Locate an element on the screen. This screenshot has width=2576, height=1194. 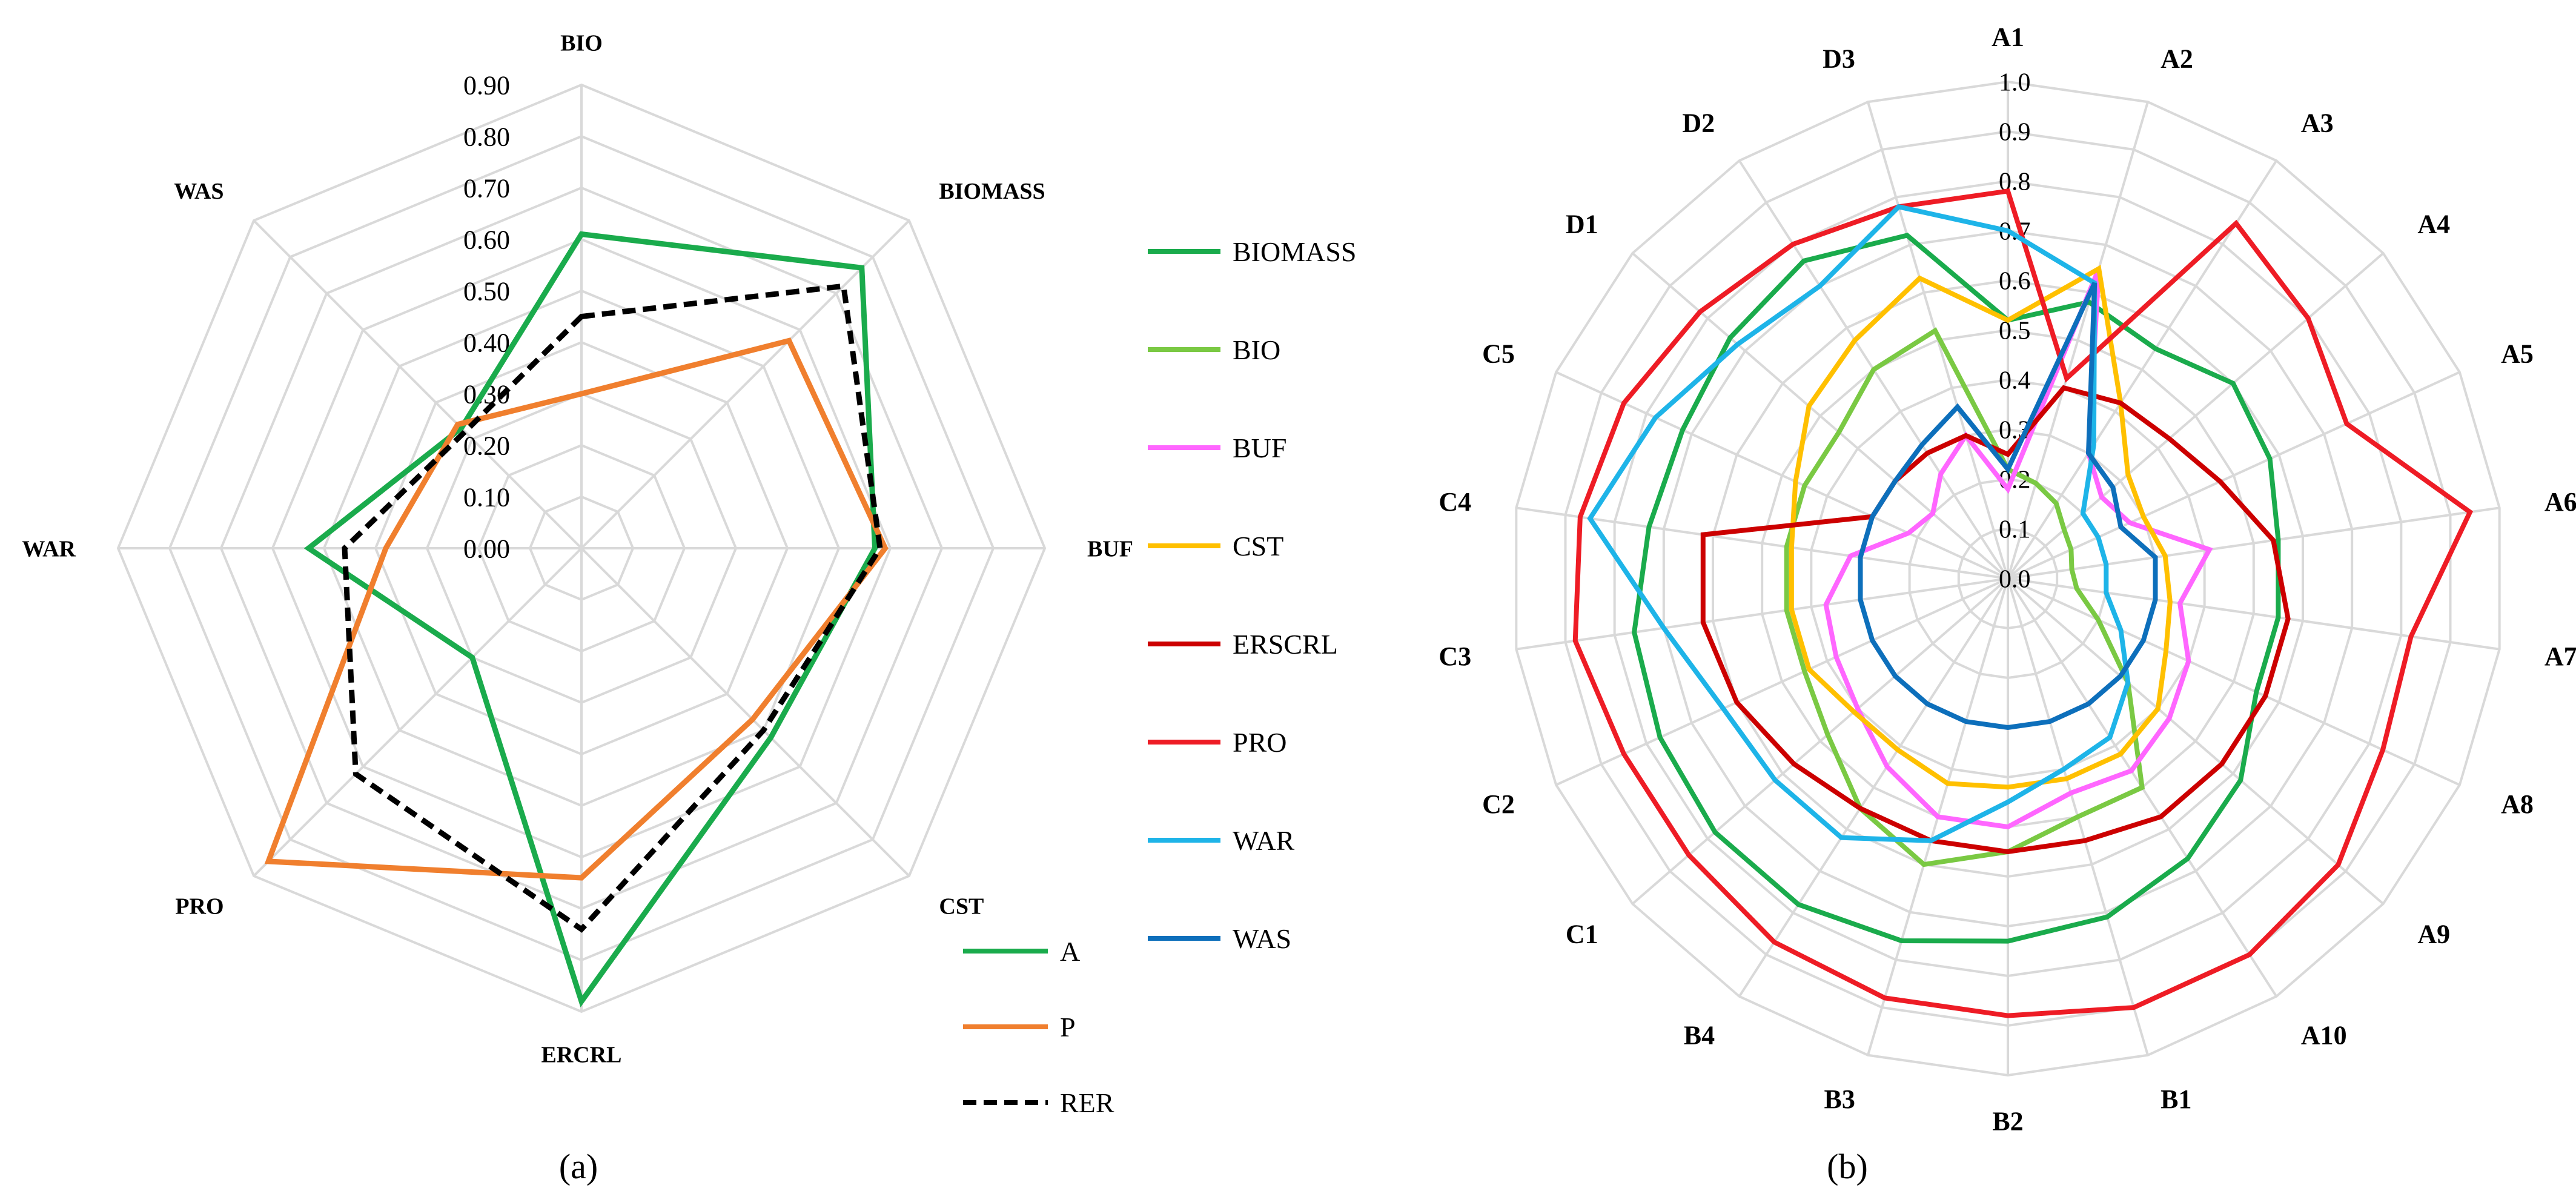
axis-label-c5: C5 is located at coordinates (1498, 354).